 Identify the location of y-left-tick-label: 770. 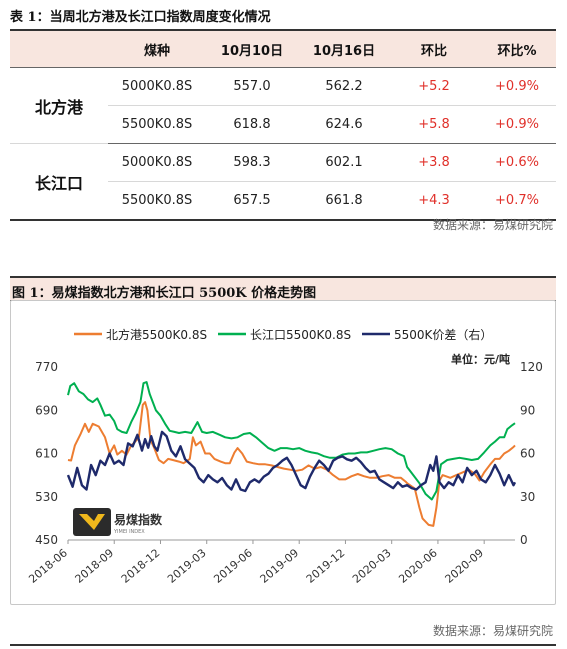
(46, 367).